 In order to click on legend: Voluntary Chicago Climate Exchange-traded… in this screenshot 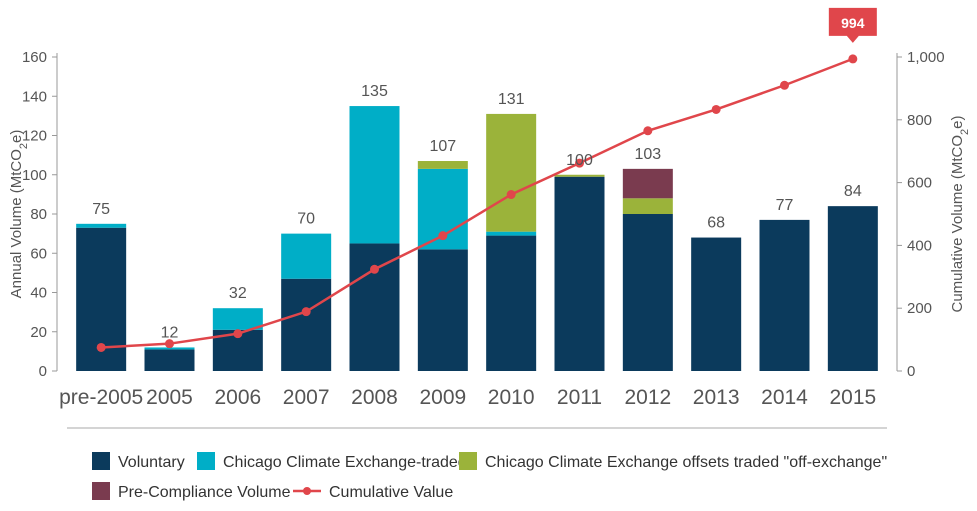, I will do `click(477, 464)`.